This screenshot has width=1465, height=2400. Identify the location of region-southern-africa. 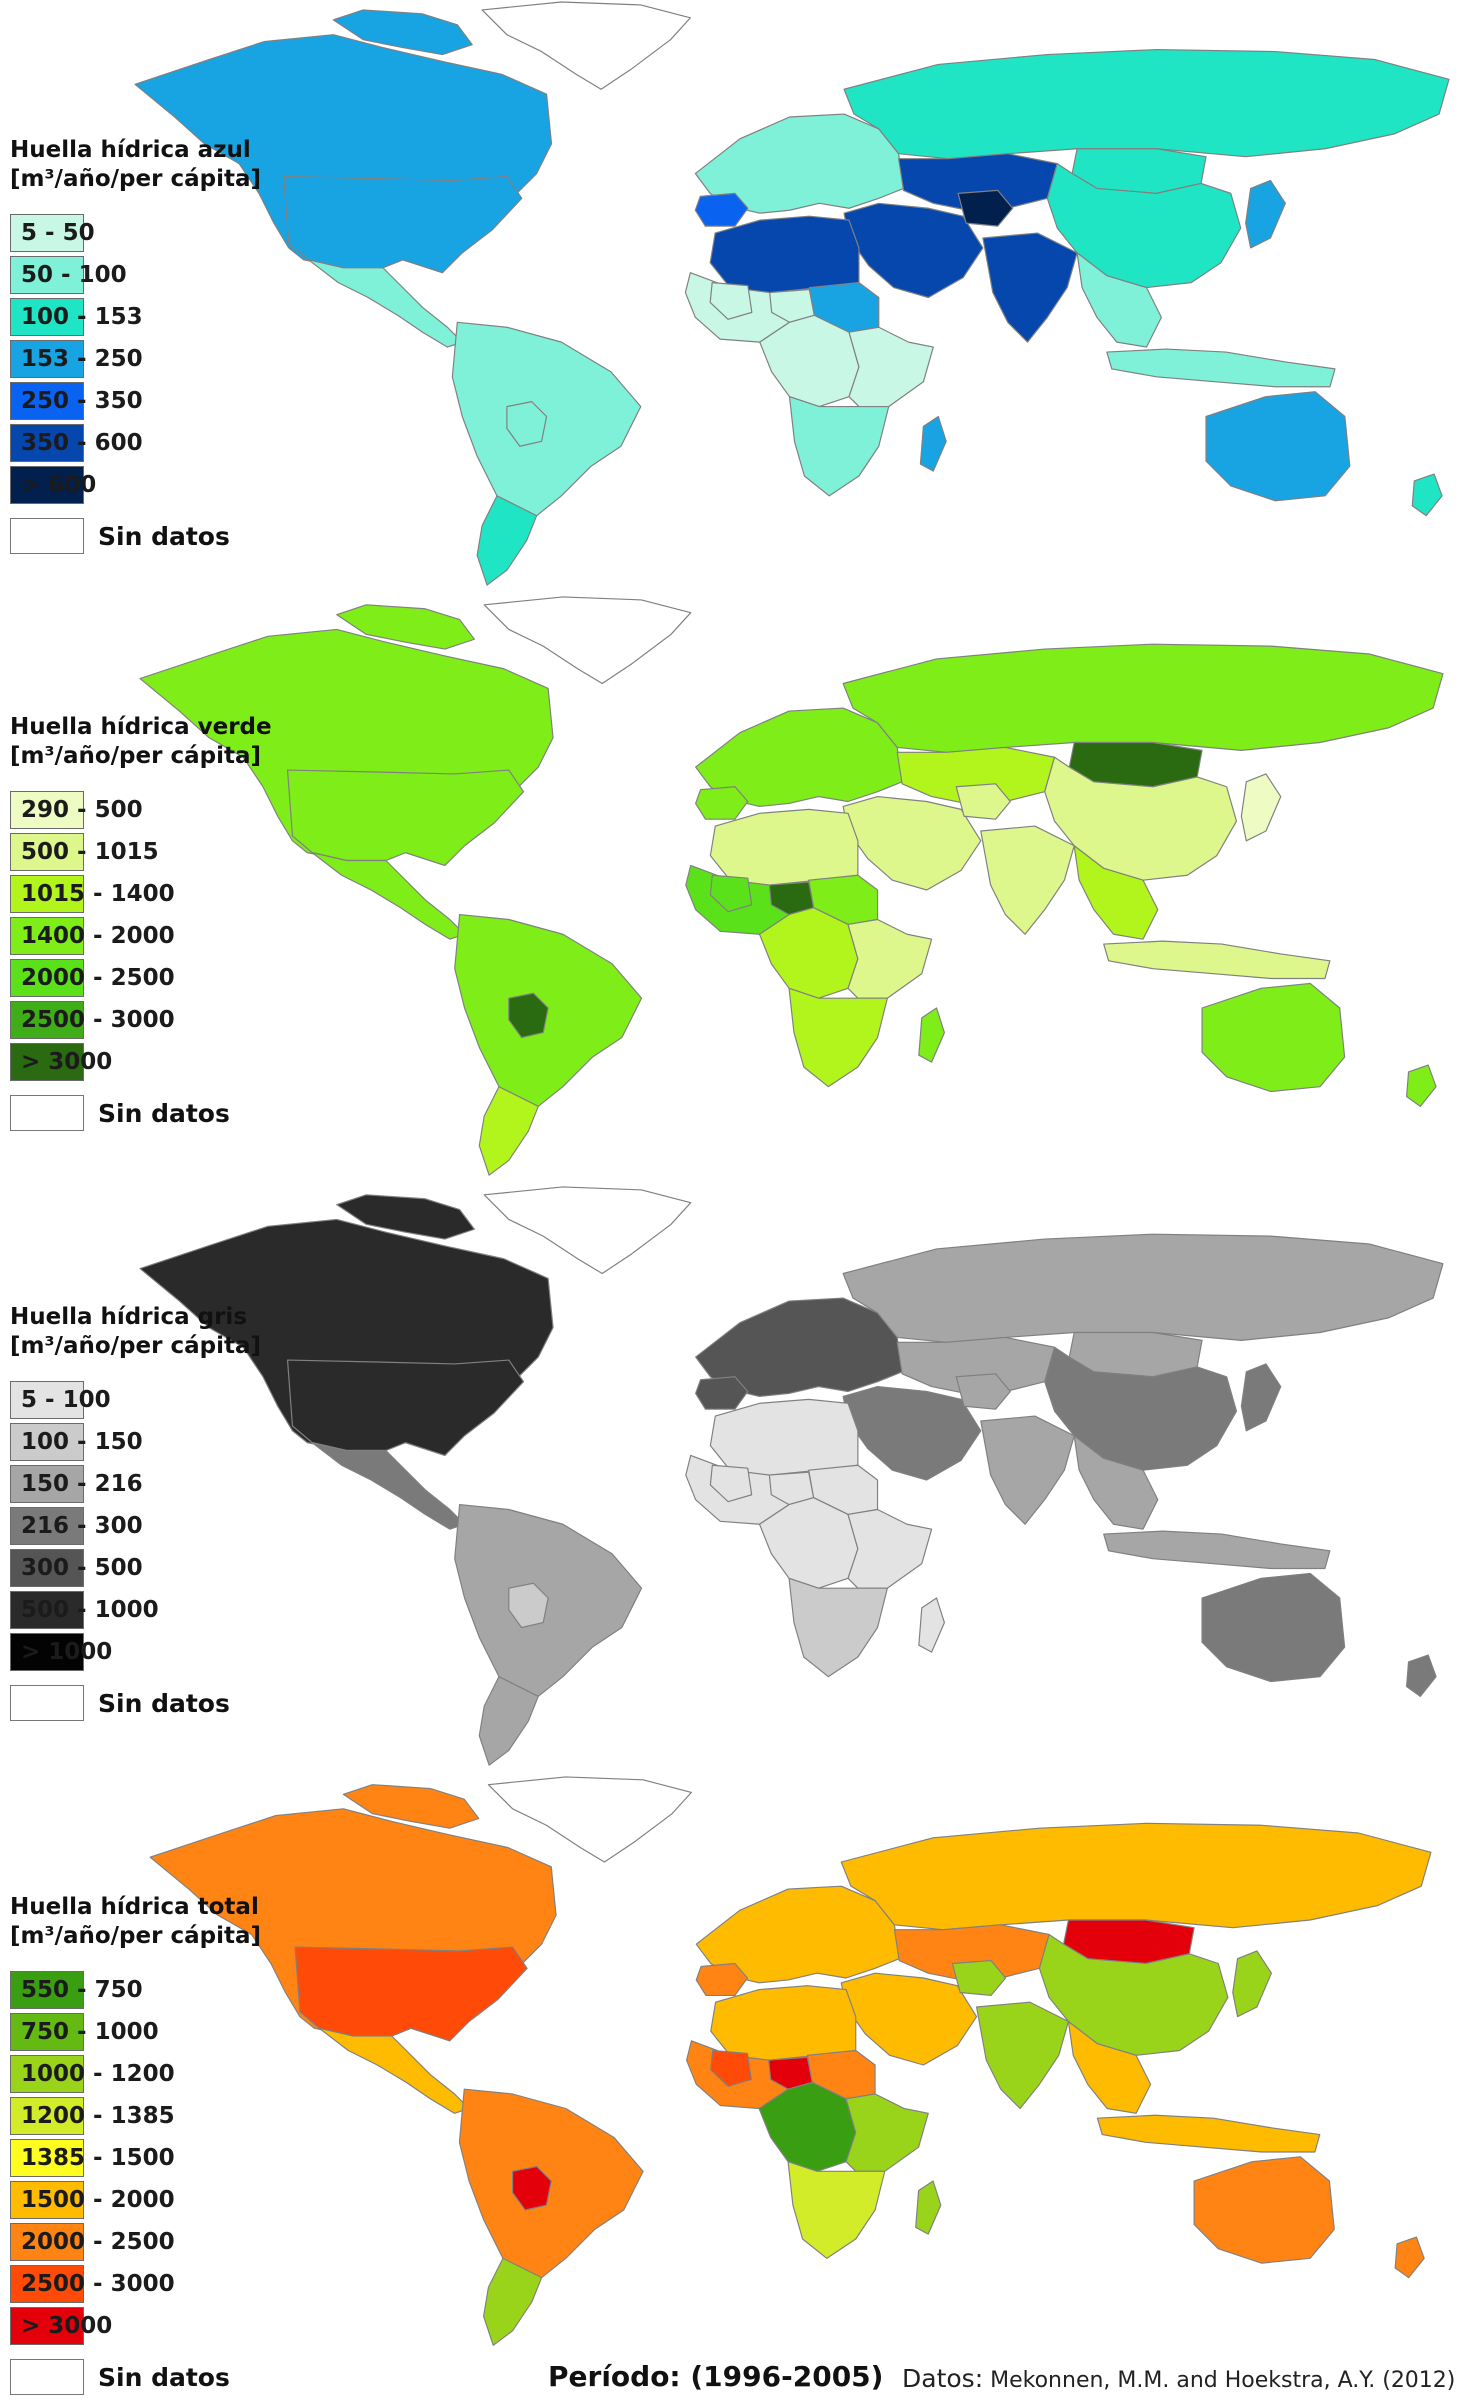
(838, 1627).